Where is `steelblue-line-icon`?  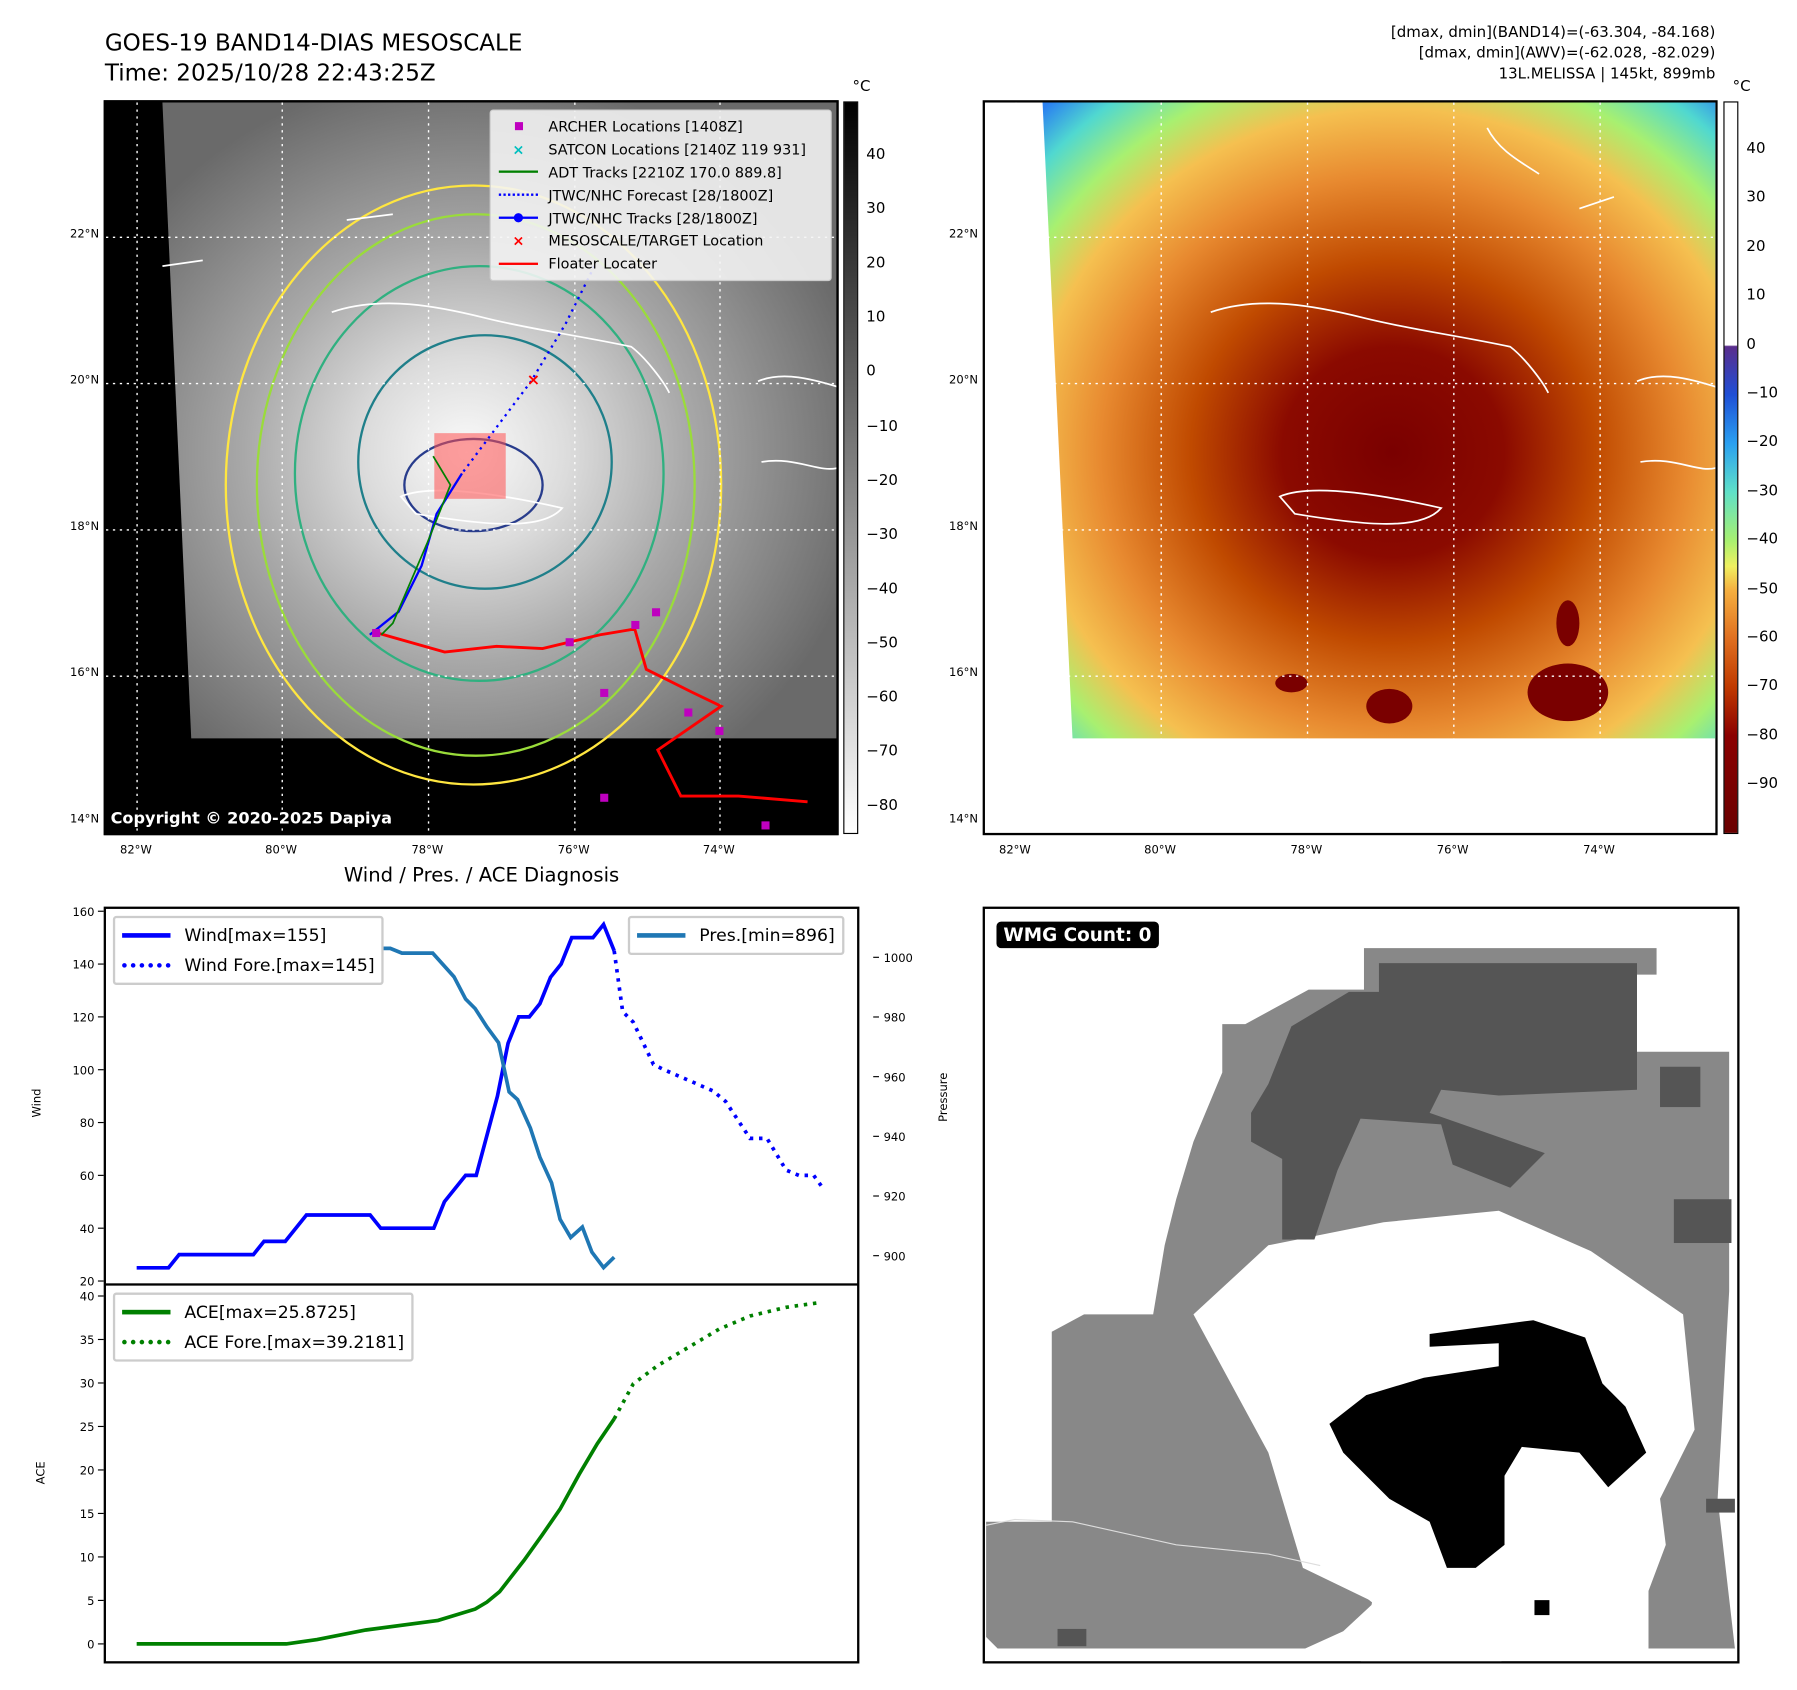 steelblue-line-icon is located at coordinates (661, 935).